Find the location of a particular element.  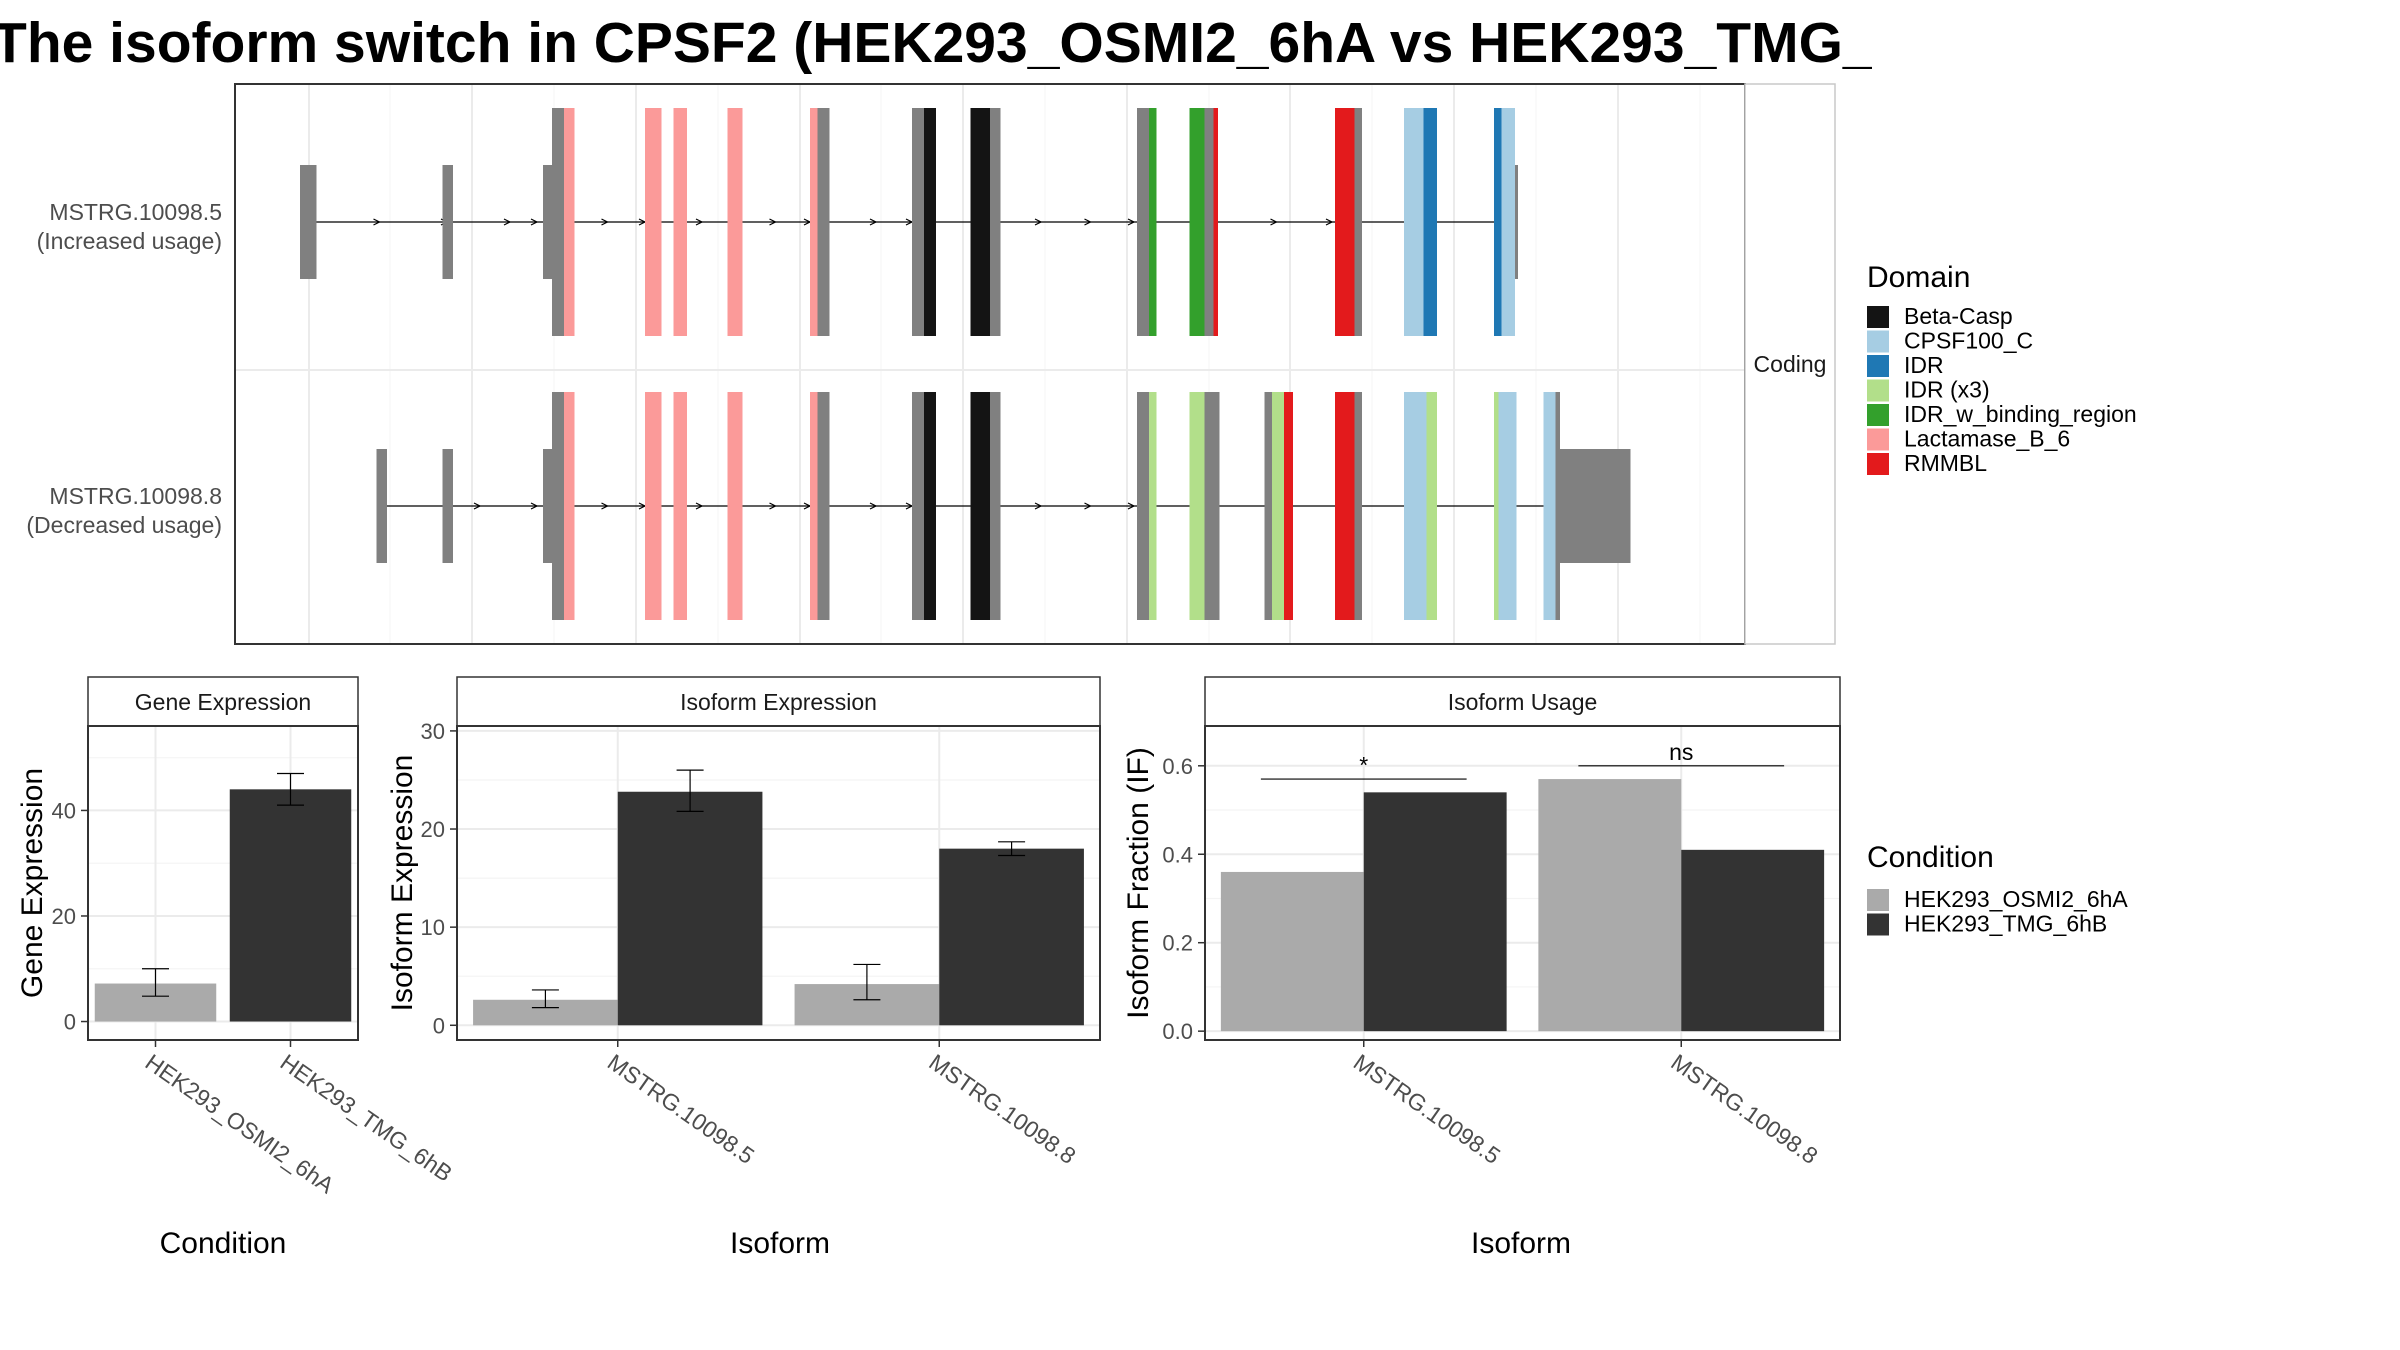

domain-idr is located at coordinates (1498, 222).